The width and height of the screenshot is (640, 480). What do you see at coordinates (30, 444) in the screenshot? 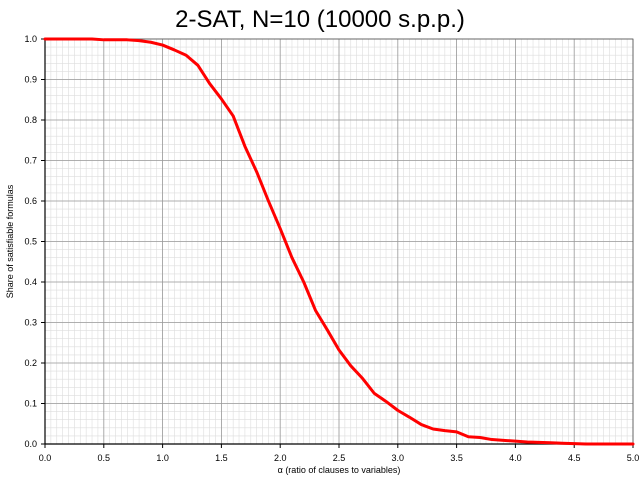
I see `y-tick-label: 0.0` at bounding box center [30, 444].